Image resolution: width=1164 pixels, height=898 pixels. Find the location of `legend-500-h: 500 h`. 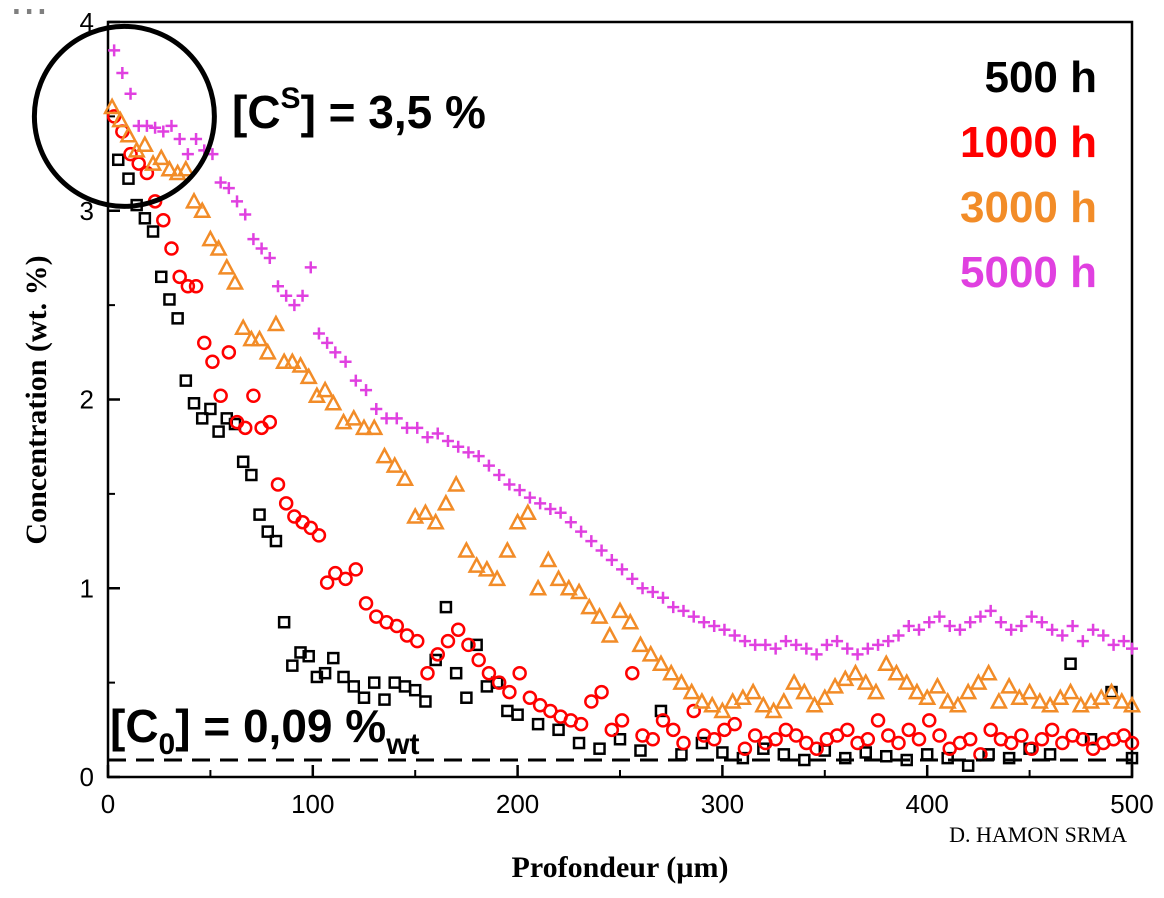

legend-500-h: 500 h is located at coordinates (1040, 77).